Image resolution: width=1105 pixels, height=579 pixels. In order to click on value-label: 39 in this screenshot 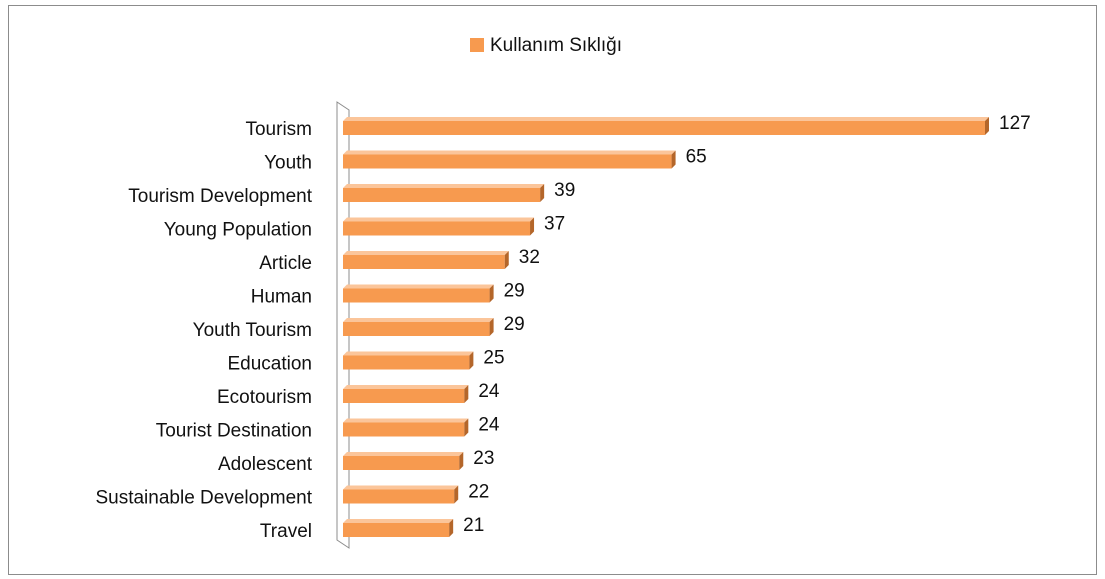, I will do `click(564, 190)`.